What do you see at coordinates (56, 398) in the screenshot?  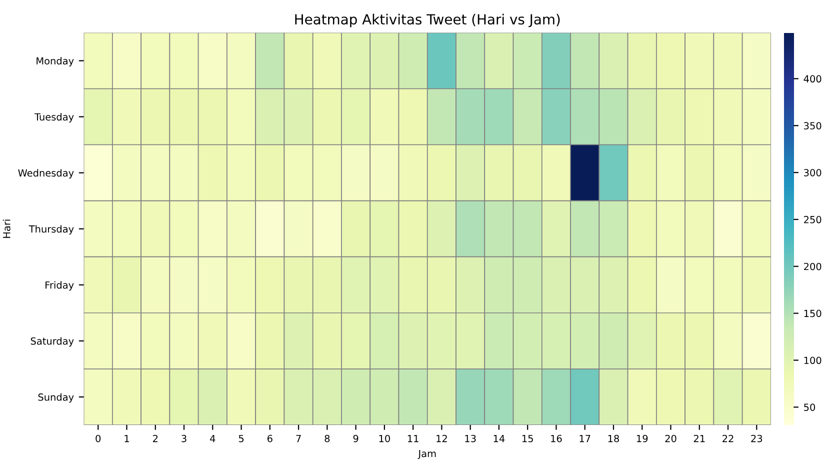 I see `y-tick-label: Sunday` at bounding box center [56, 398].